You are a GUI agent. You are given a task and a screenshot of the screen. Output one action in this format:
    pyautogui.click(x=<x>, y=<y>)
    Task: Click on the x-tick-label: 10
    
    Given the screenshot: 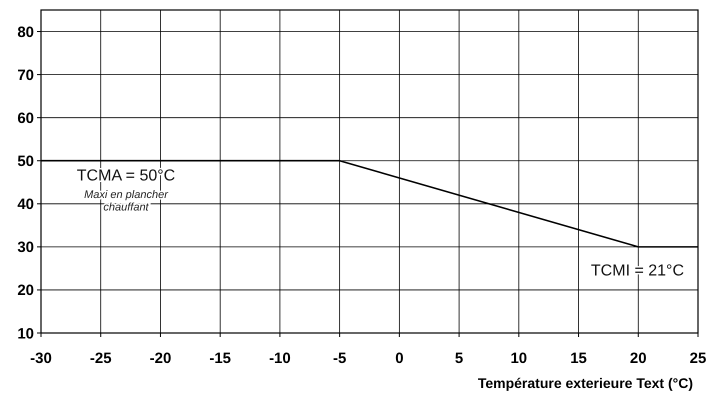 What is the action you would take?
    pyautogui.click(x=519, y=358)
    